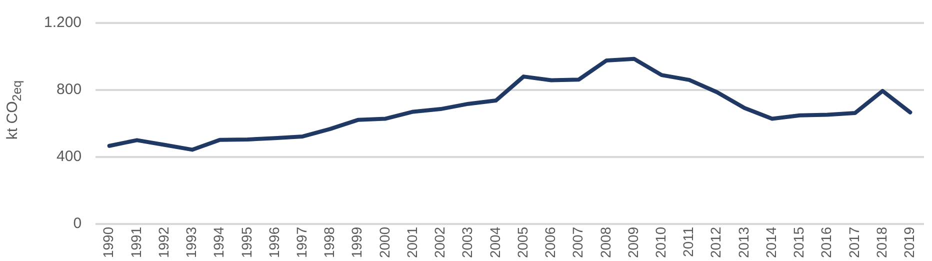 The height and width of the screenshot is (261, 932). What do you see at coordinates (69, 89) in the screenshot?
I see `y-tick-label: 800` at bounding box center [69, 89].